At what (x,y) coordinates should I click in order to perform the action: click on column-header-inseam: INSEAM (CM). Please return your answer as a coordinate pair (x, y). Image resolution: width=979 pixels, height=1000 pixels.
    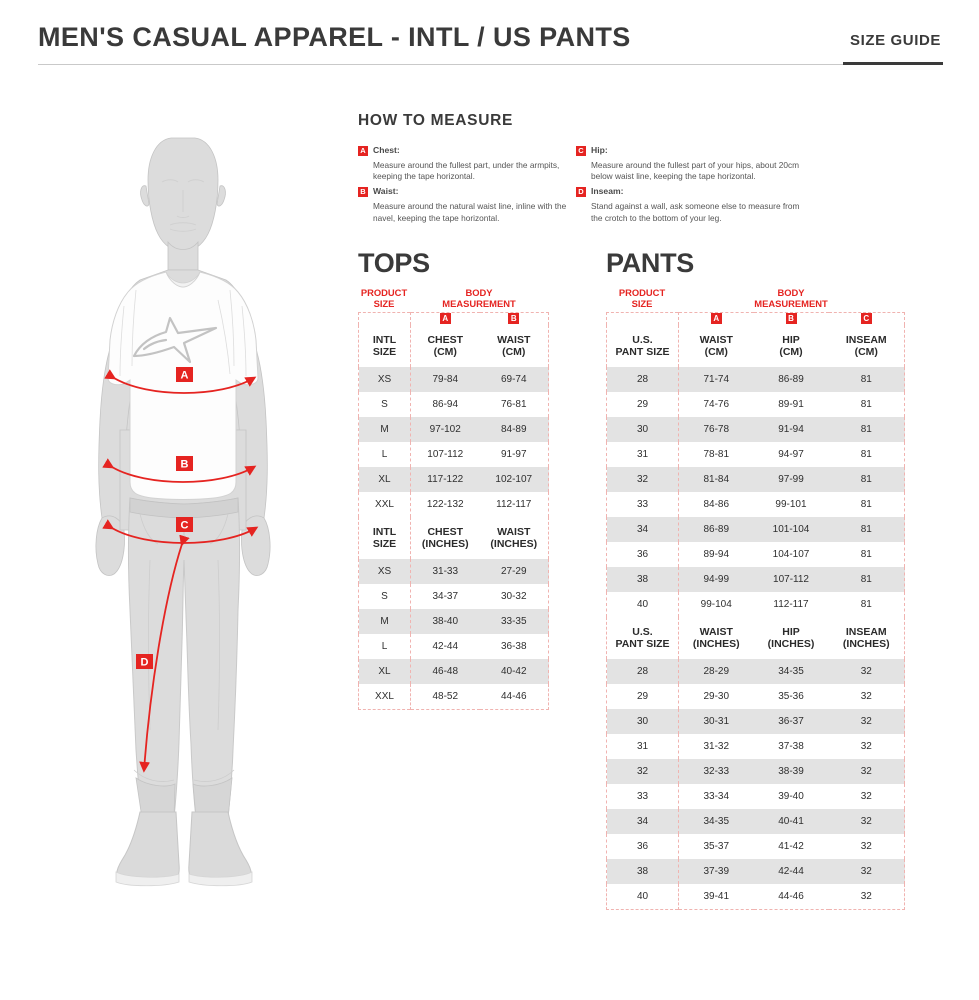
    Looking at the image, I should click on (866, 345).